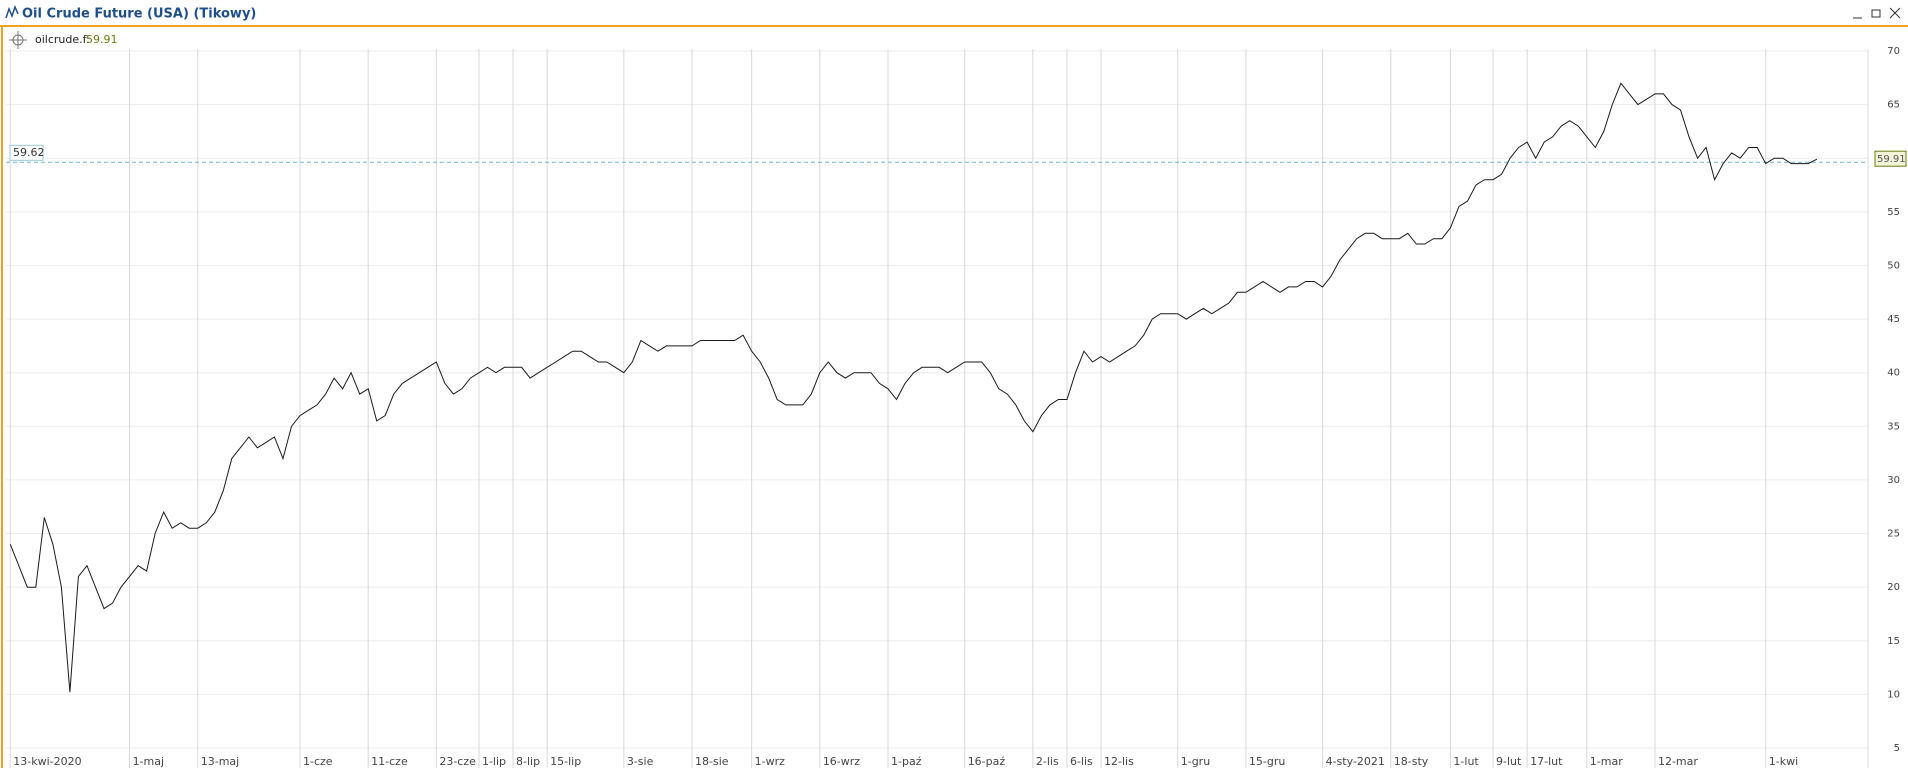 The image size is (1908, 768). Describe the element at coordinates (1893, 426) in the screenshot. I see `y-tick-label: 35` at that location.